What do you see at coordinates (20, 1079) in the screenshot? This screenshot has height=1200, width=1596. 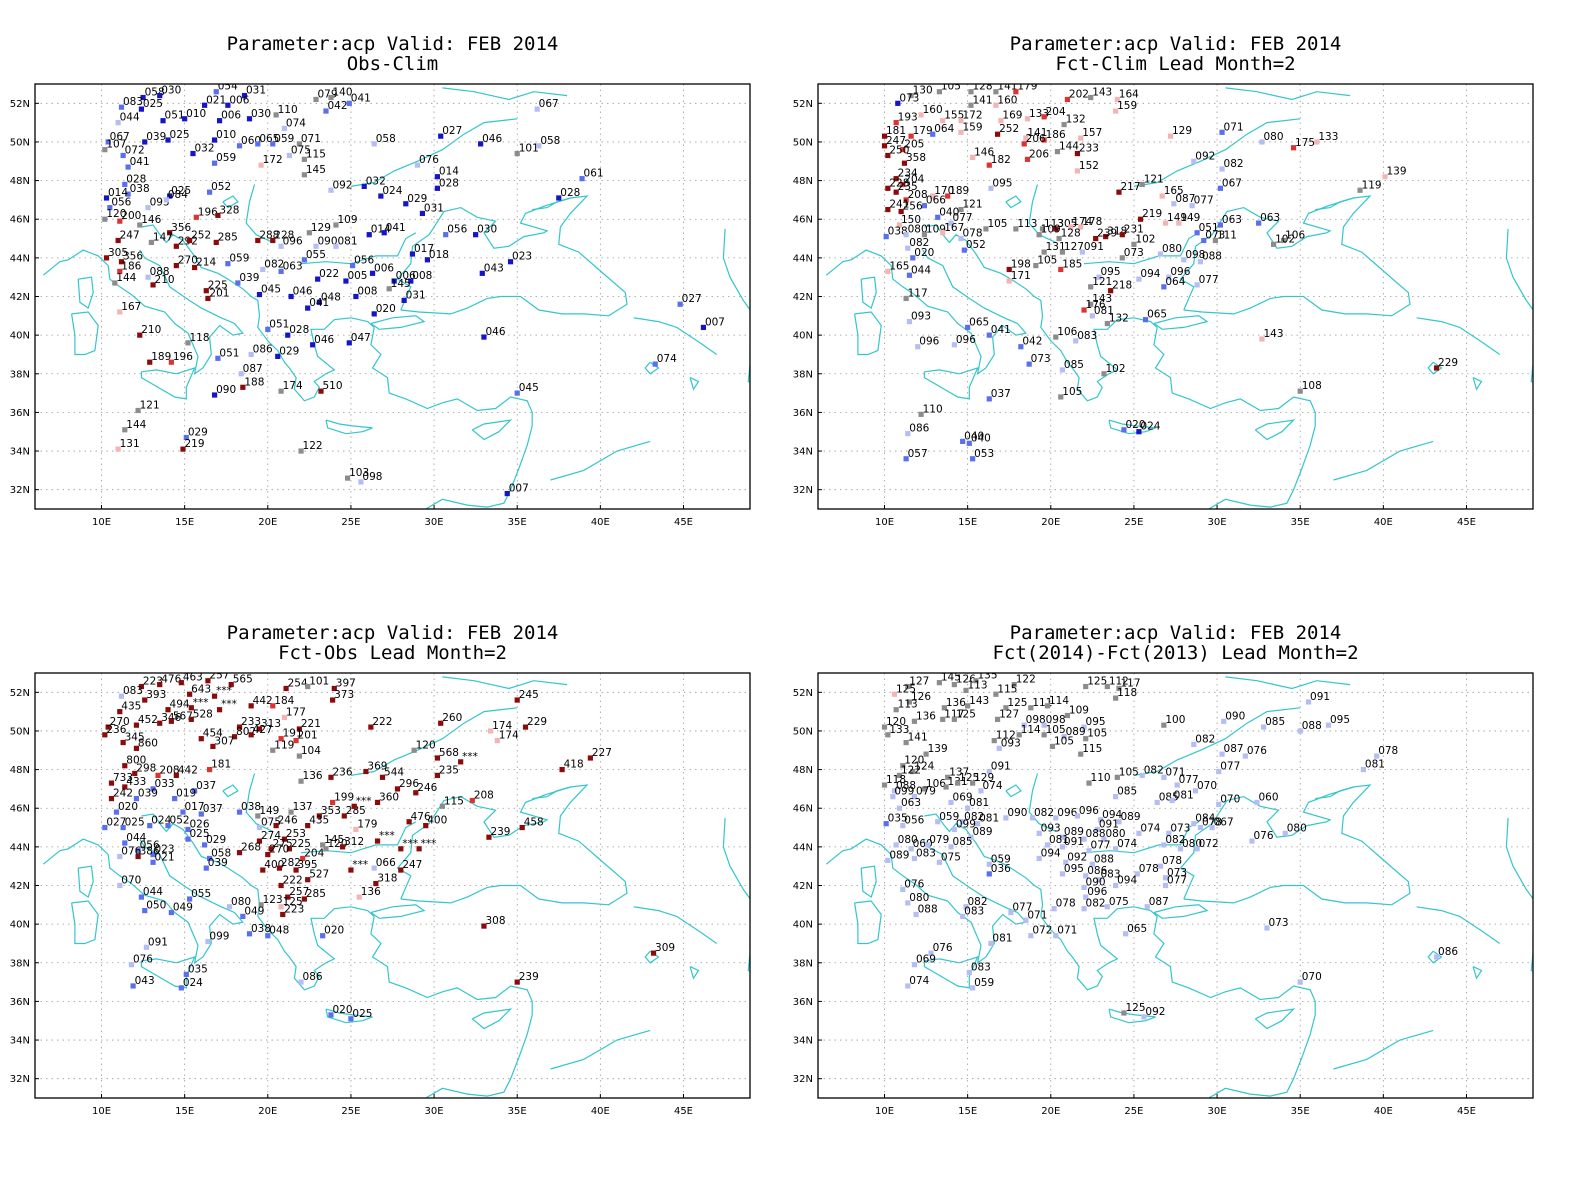 I see `tick-label-lat: 32N` at bounding box center [20, 1079].